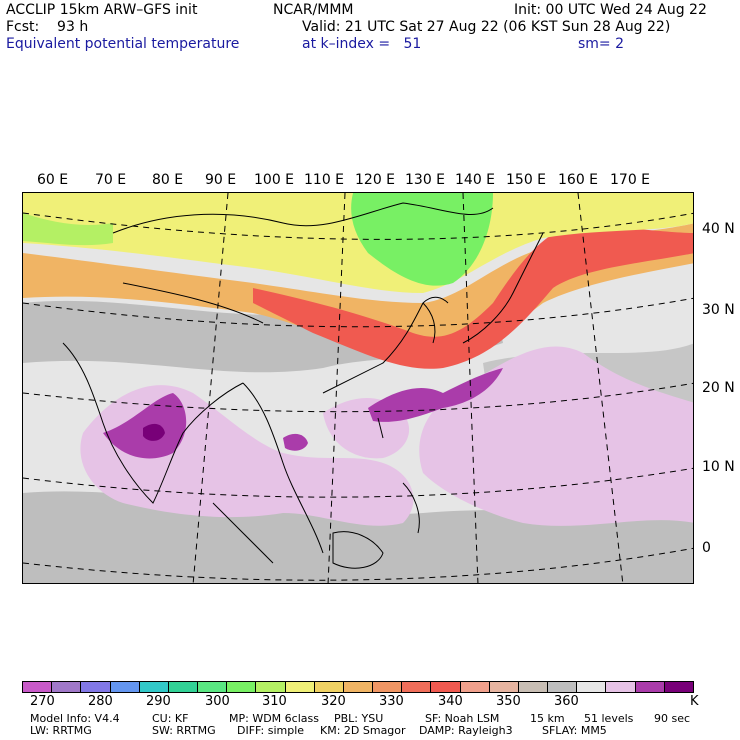  What do you see at coordinates (221, 180) in the screenshot?
I see `longitude-label: 90 E` at bounding box center [221, 180].